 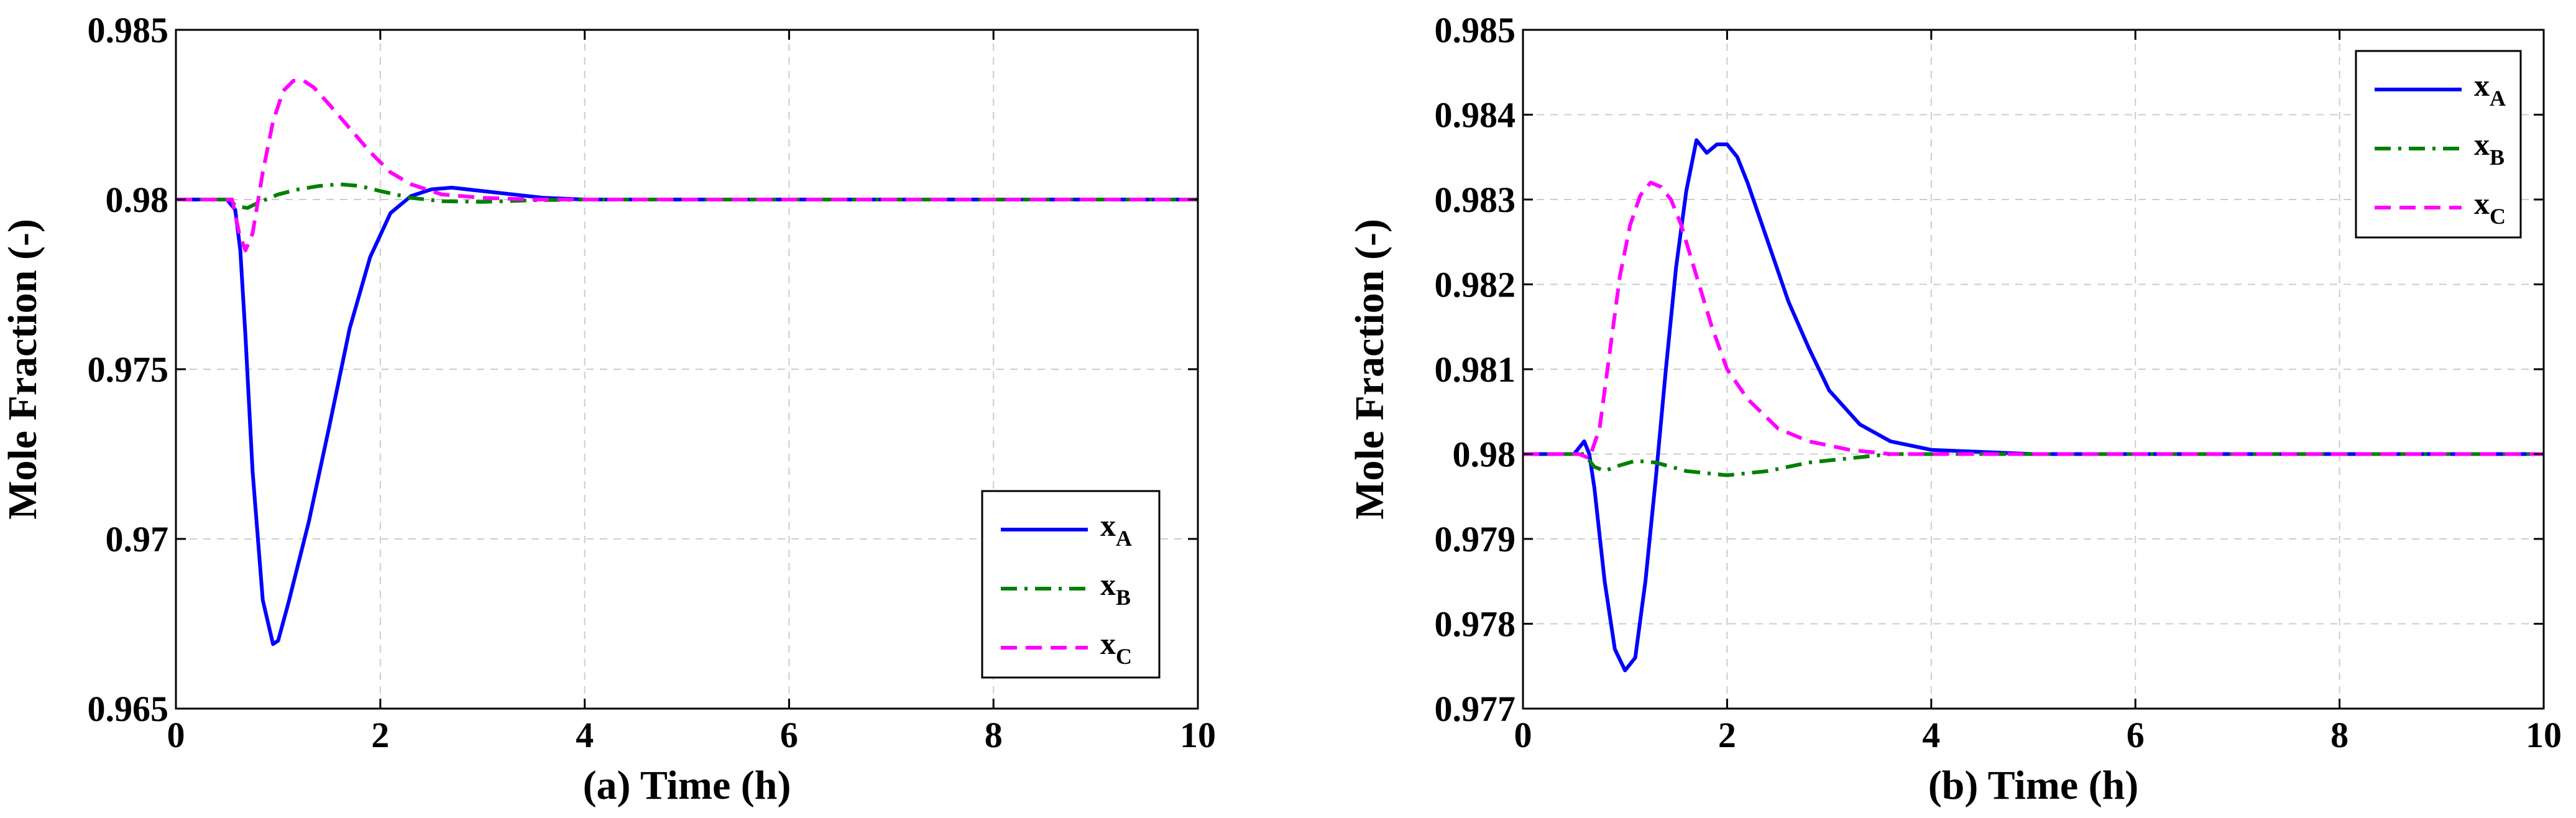 What do you see at coordinates (1476, 539) in the screenshot?
I see `y-tick-label: 0.979` at bounding box center [1476, 539].